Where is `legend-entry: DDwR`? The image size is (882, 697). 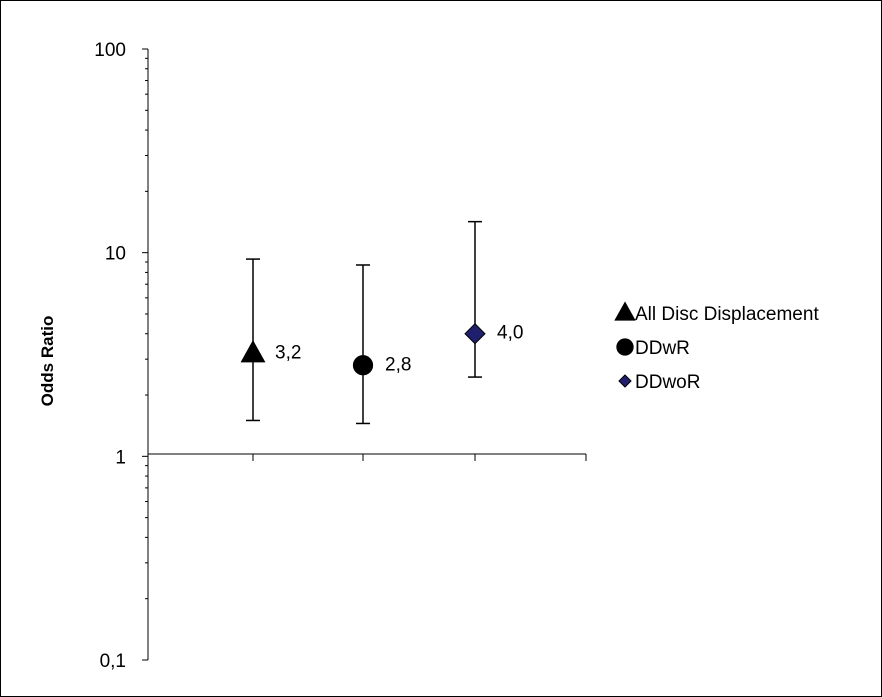
legend-entry: DDwR is located at coordinates (653, 348).